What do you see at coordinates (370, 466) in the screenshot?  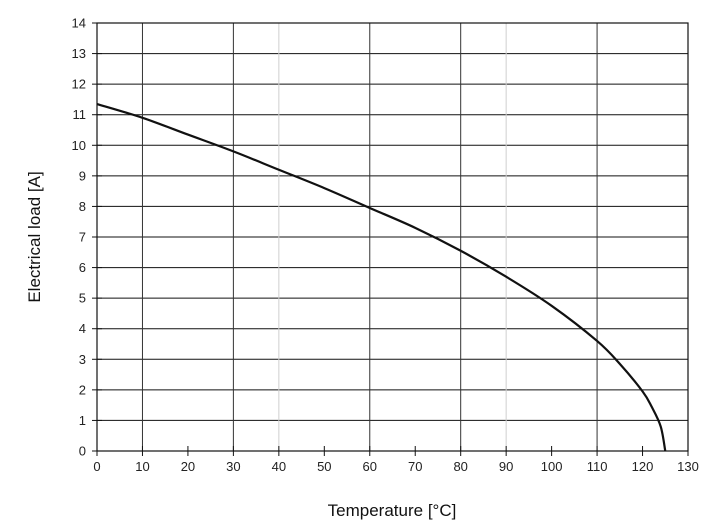 I see `x-tick-label: 60` at bounding box center [370, 466].